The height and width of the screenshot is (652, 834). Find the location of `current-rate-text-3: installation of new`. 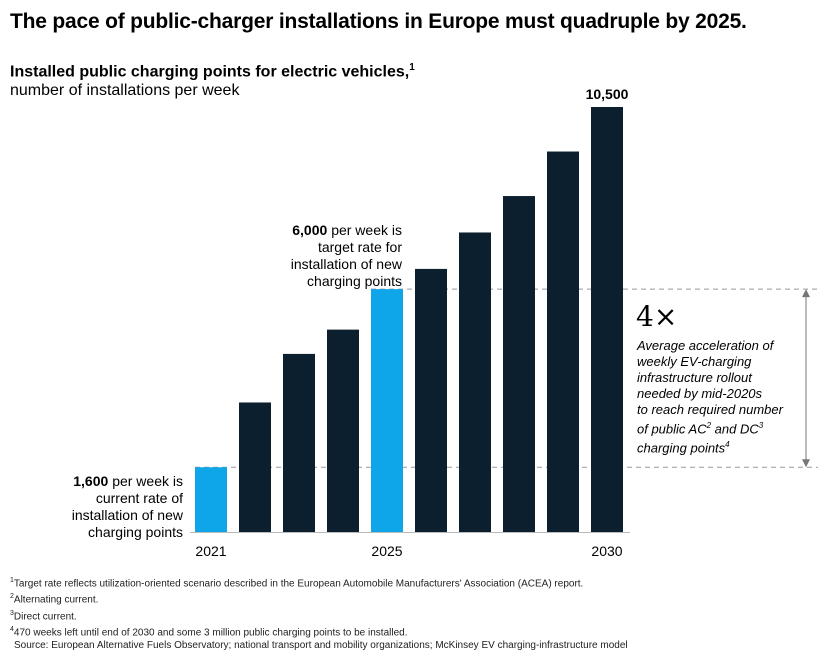

current-rate-text-3: installation of new is located at coordinates (127, 515).